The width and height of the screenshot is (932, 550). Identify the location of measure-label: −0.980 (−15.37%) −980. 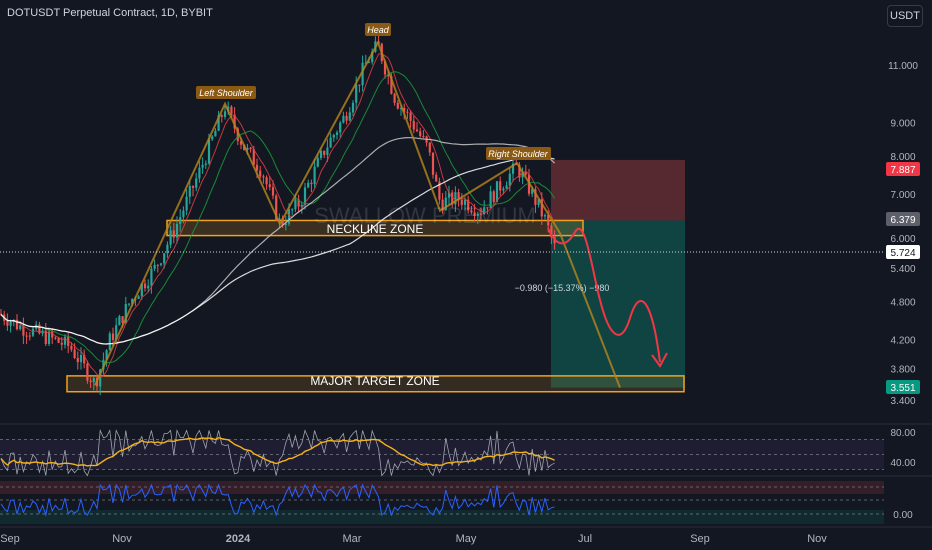
(562, 288).